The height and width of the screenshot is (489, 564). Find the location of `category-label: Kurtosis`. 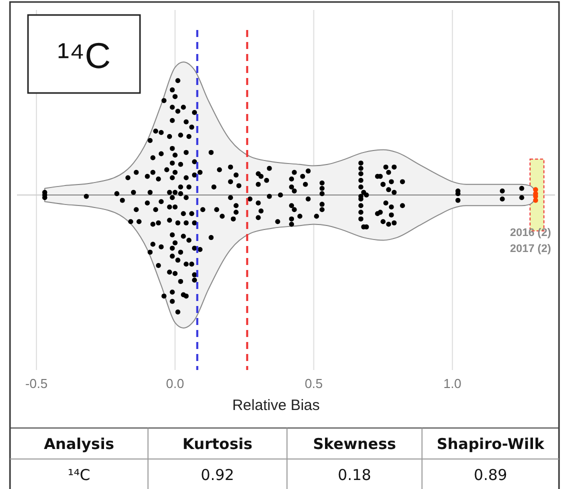

category-label: Kurtosis is located at coordinates (217, 444).